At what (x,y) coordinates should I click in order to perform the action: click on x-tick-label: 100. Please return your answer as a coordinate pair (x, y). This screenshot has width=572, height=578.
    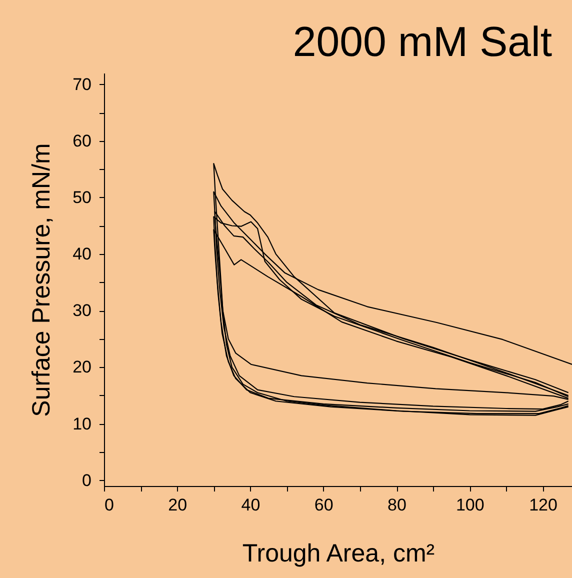
    Looking at the image, I should click on (470, 505).